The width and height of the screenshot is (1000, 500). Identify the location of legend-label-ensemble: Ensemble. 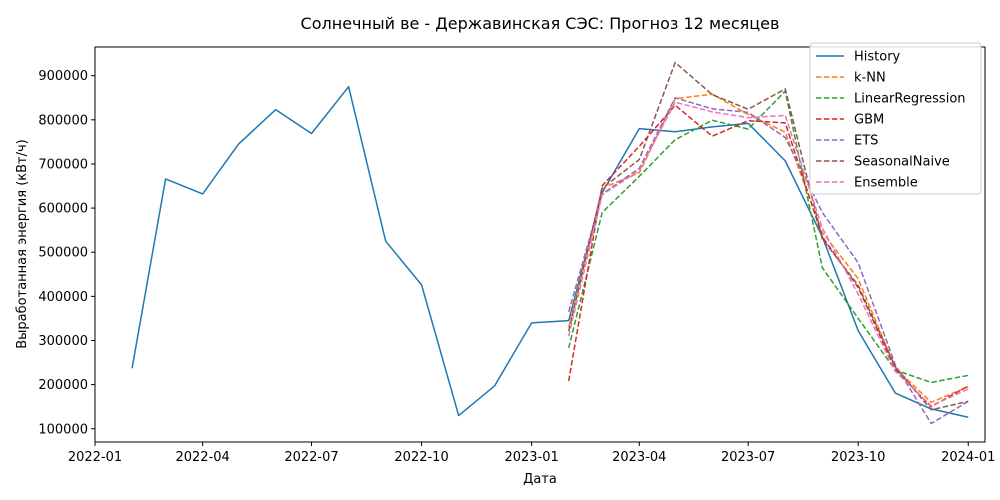
(886, 183).